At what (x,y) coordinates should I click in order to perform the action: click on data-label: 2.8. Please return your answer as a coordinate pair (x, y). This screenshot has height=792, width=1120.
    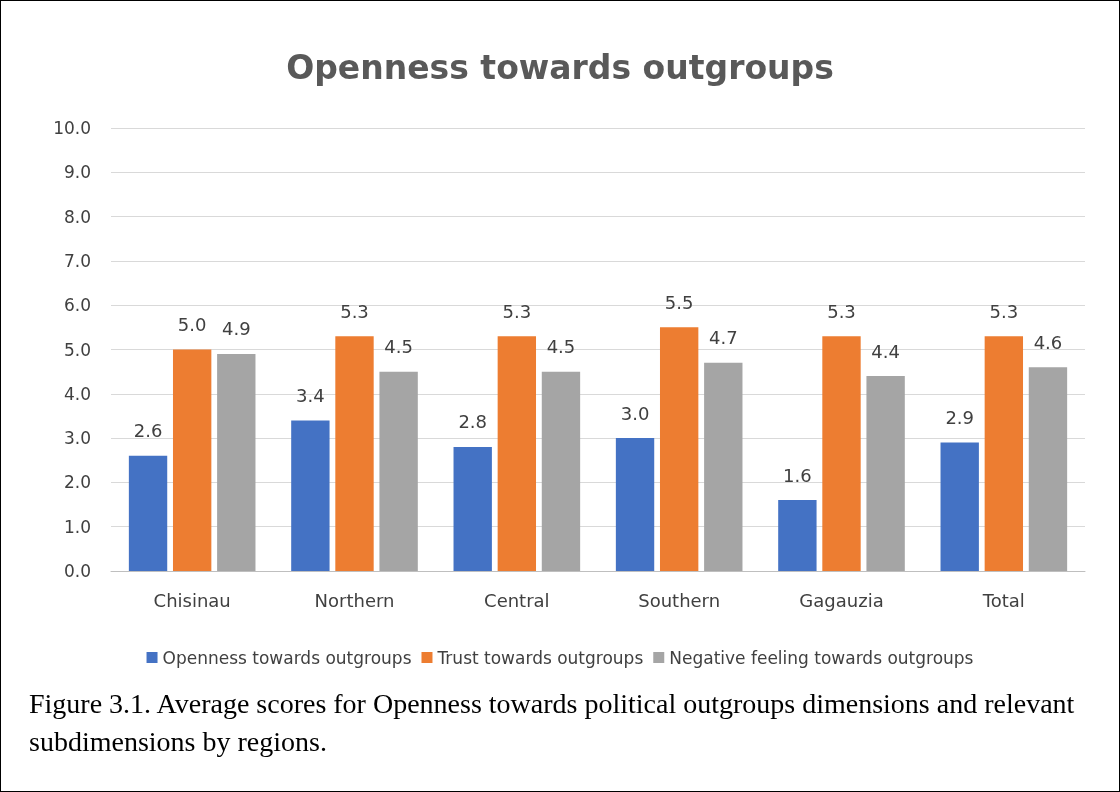
    Looking at the image, I should click on (473, 422).